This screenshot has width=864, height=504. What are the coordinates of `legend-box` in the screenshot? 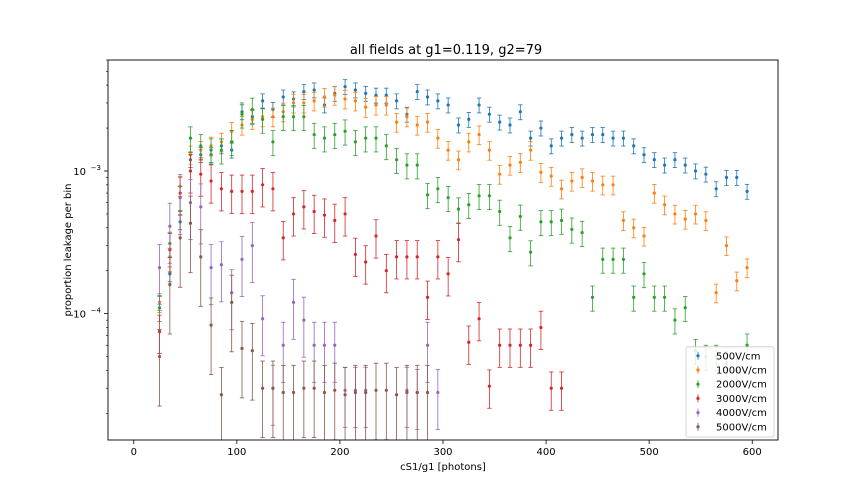 It's located at (730, 392).